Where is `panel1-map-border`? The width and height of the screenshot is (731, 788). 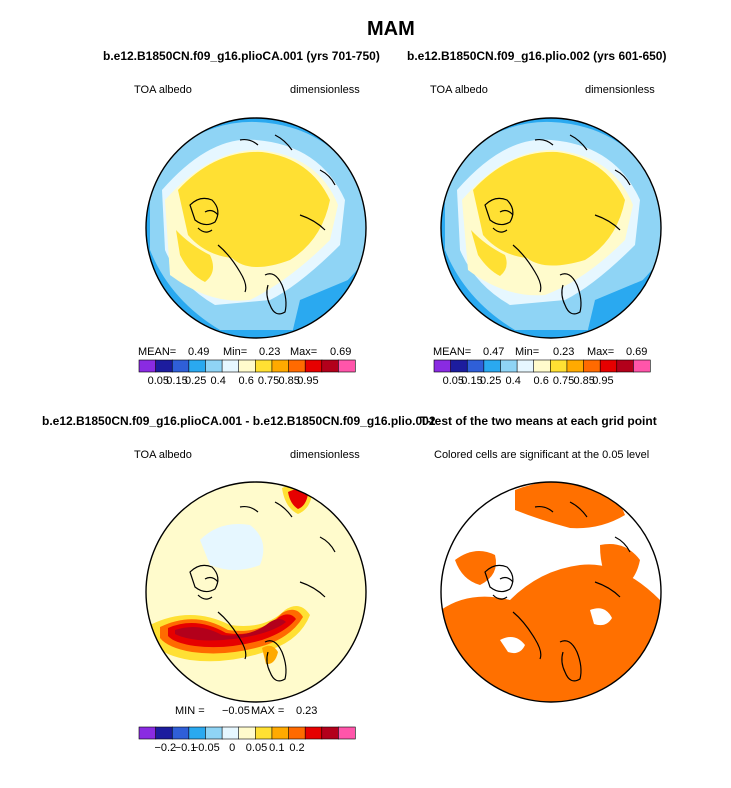
panel1-map-border is located at coordinates (256, 228).